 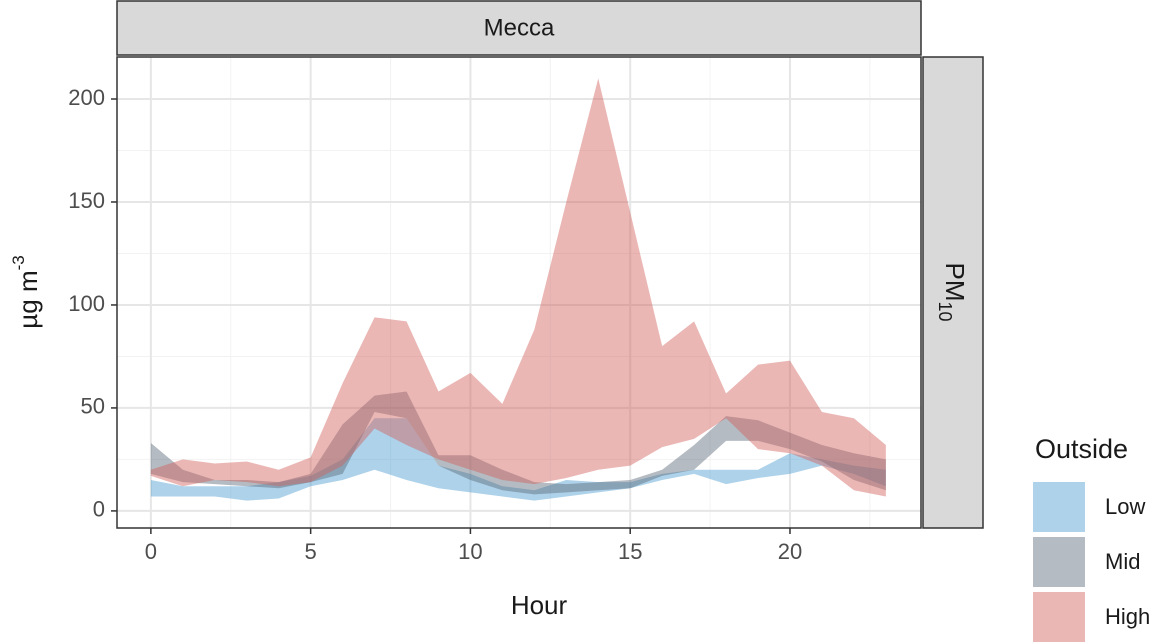 I want to click on y-title-base: µg m, so click(x=28, y=299).